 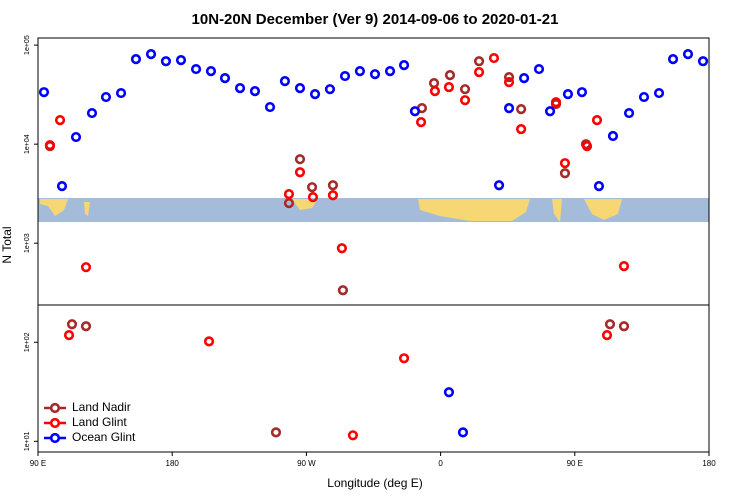 What do you see at coordinates (7, 244) in the screenshot?
I see `y-axis-label: N Total` at bounding box center [7, 244].